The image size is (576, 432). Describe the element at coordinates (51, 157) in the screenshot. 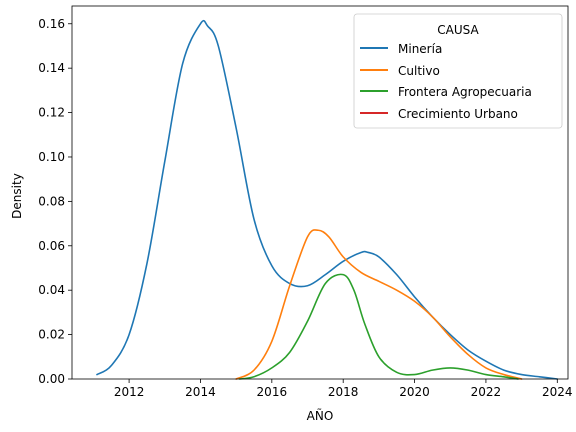

I see `y-tick-label: 0.10` at that location.